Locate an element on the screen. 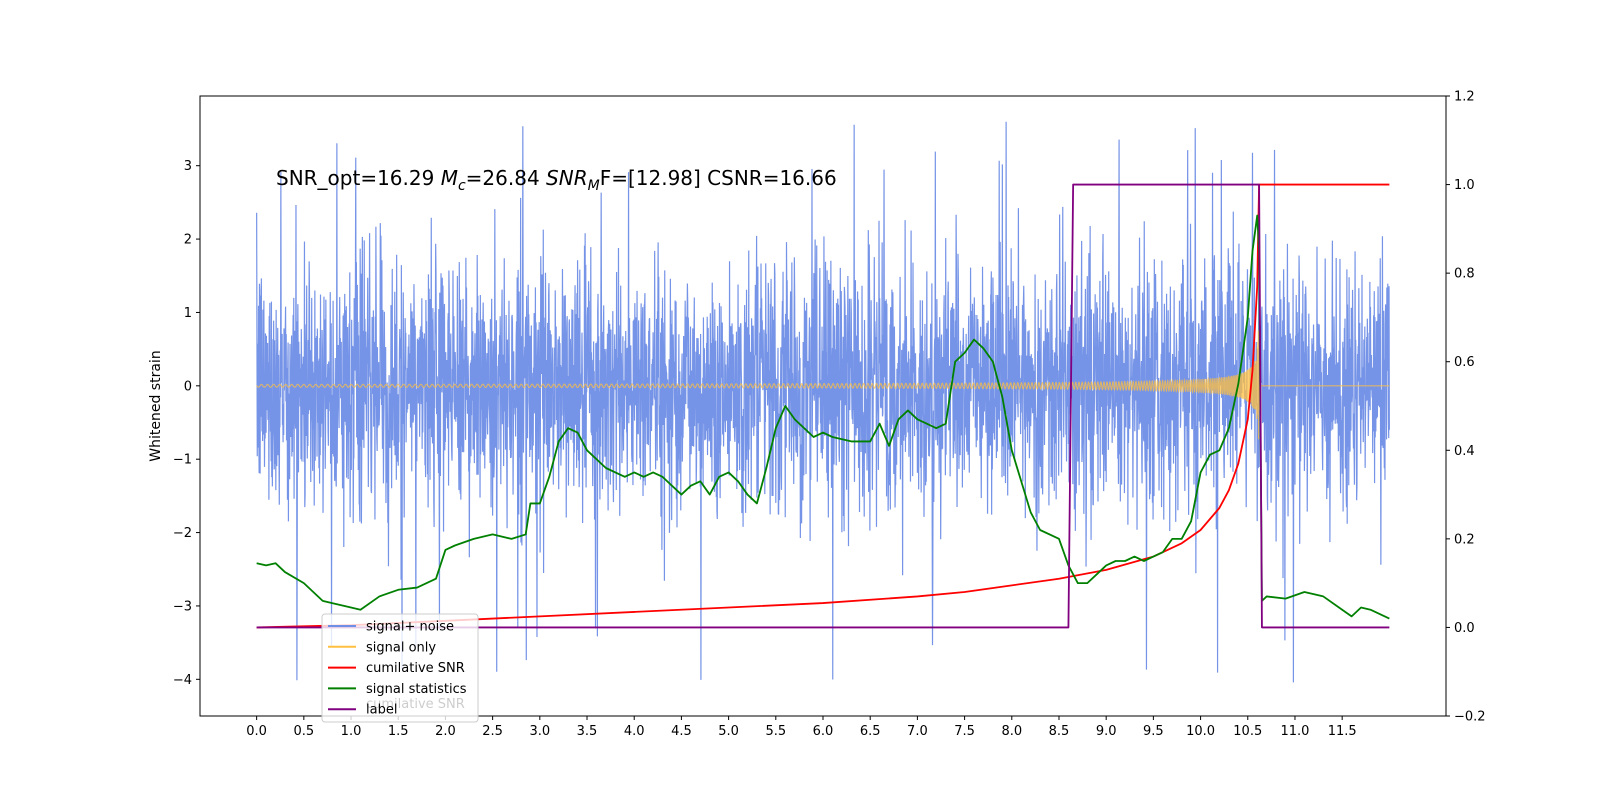 The width and height of the screenshot is (1600, 800). x-tick-label: 7.0 is located at coordinates (917, 731).